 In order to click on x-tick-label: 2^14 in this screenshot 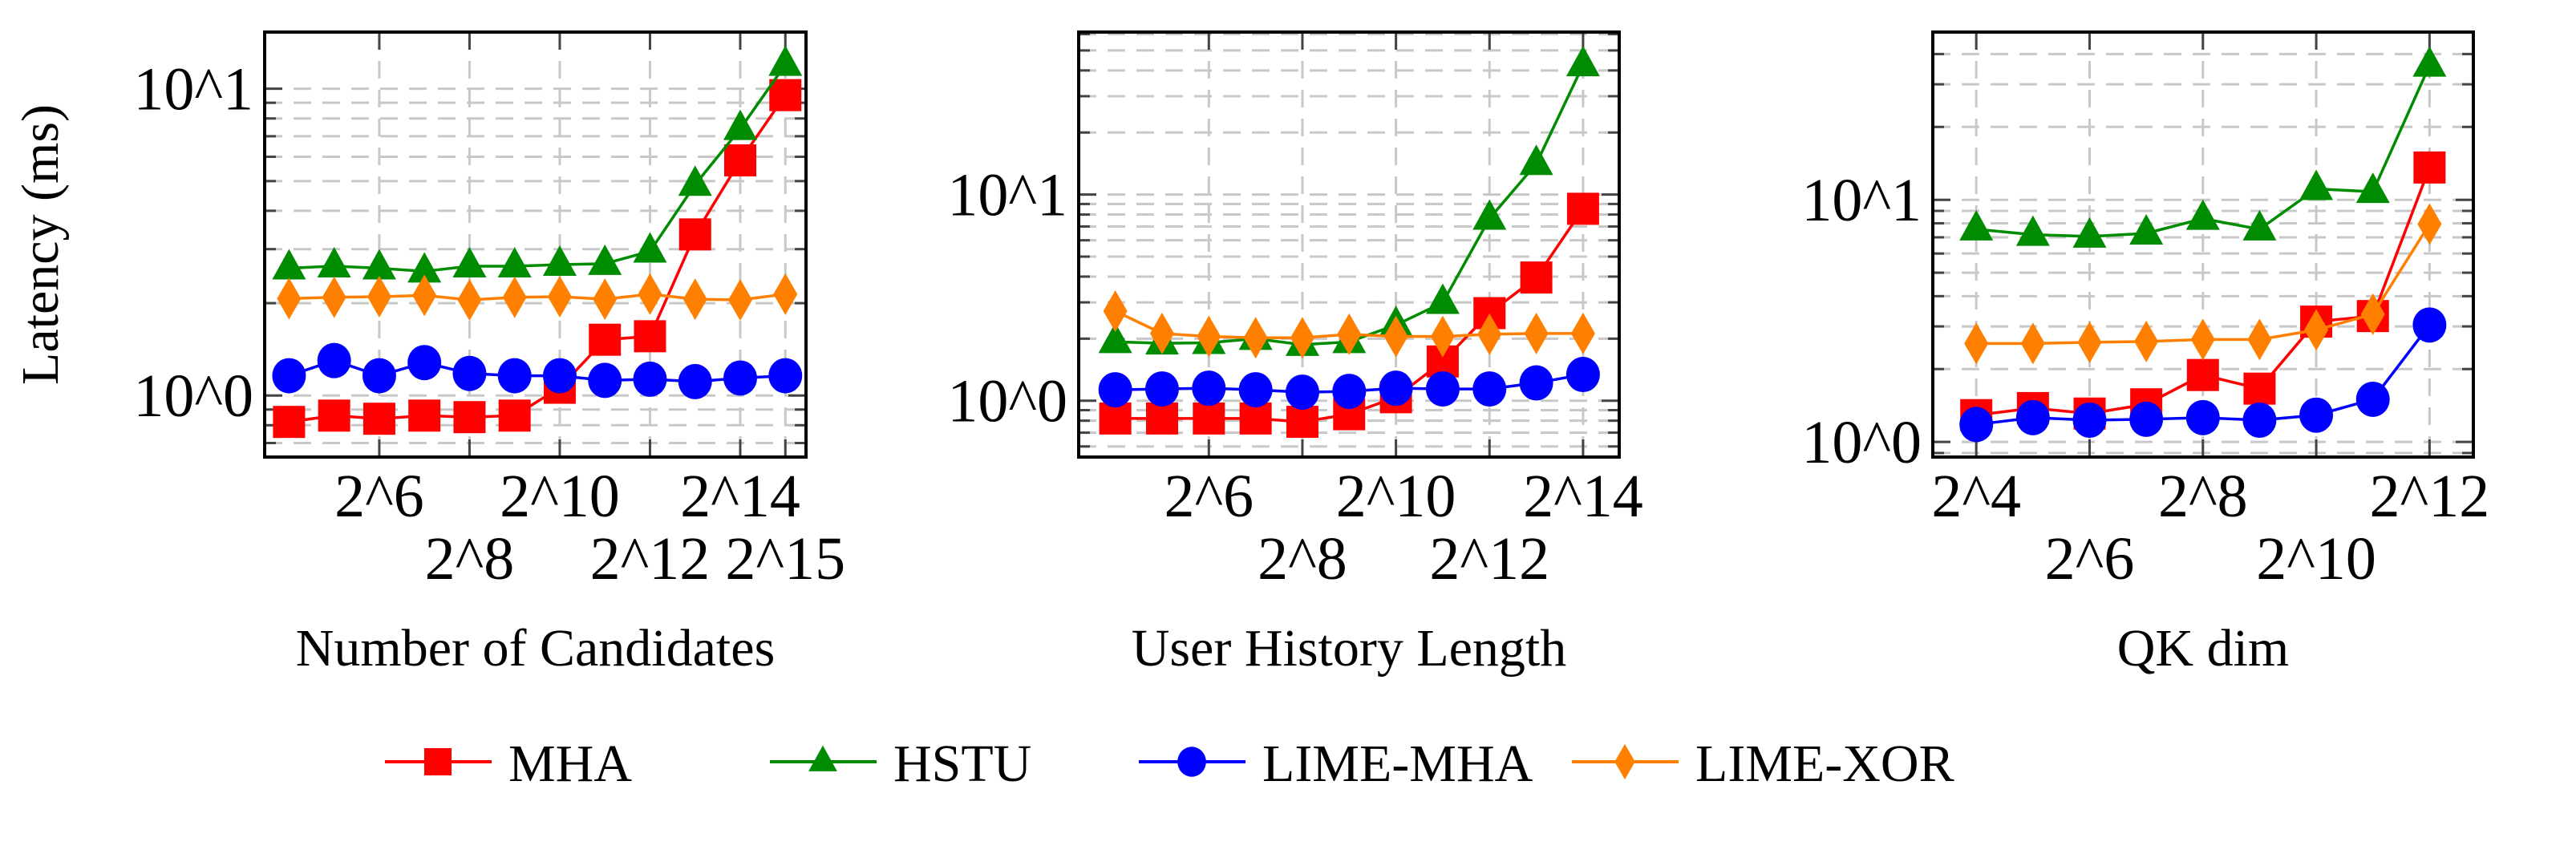, I will do `click(1583, 496)`.